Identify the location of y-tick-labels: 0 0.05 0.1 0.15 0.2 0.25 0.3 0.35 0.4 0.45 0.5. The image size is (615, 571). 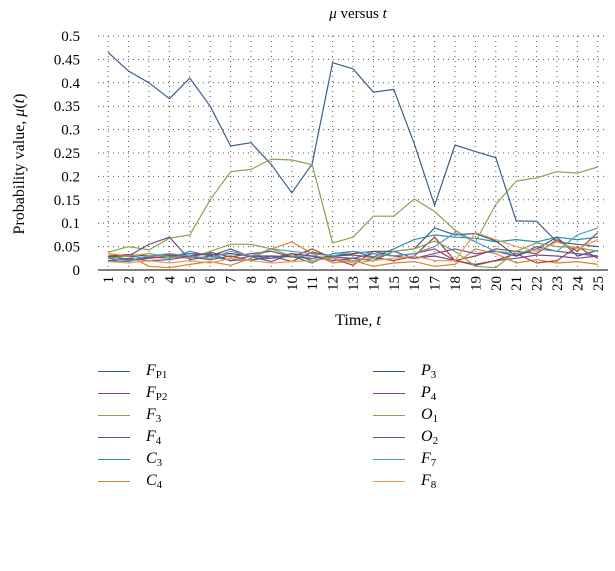
(67, 154).